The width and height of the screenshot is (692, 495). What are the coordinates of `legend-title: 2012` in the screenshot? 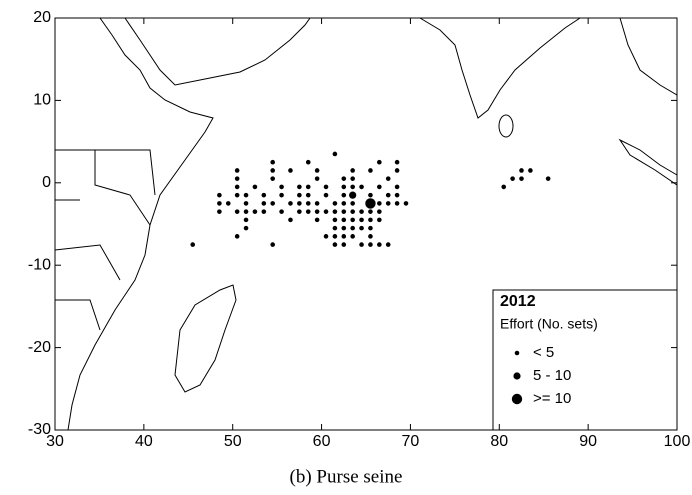 It's located at (518, 301).